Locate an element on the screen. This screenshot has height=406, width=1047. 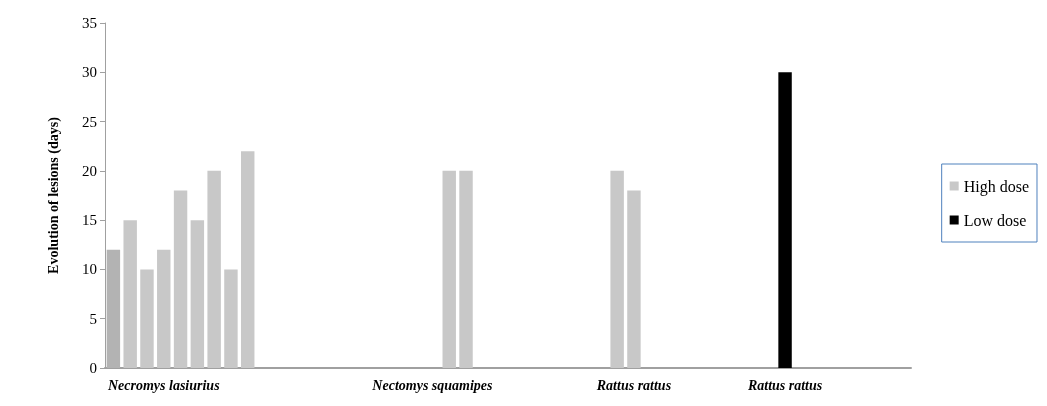
x-tick-label: Necromys lasiurius is located at coordinates (163, 385).